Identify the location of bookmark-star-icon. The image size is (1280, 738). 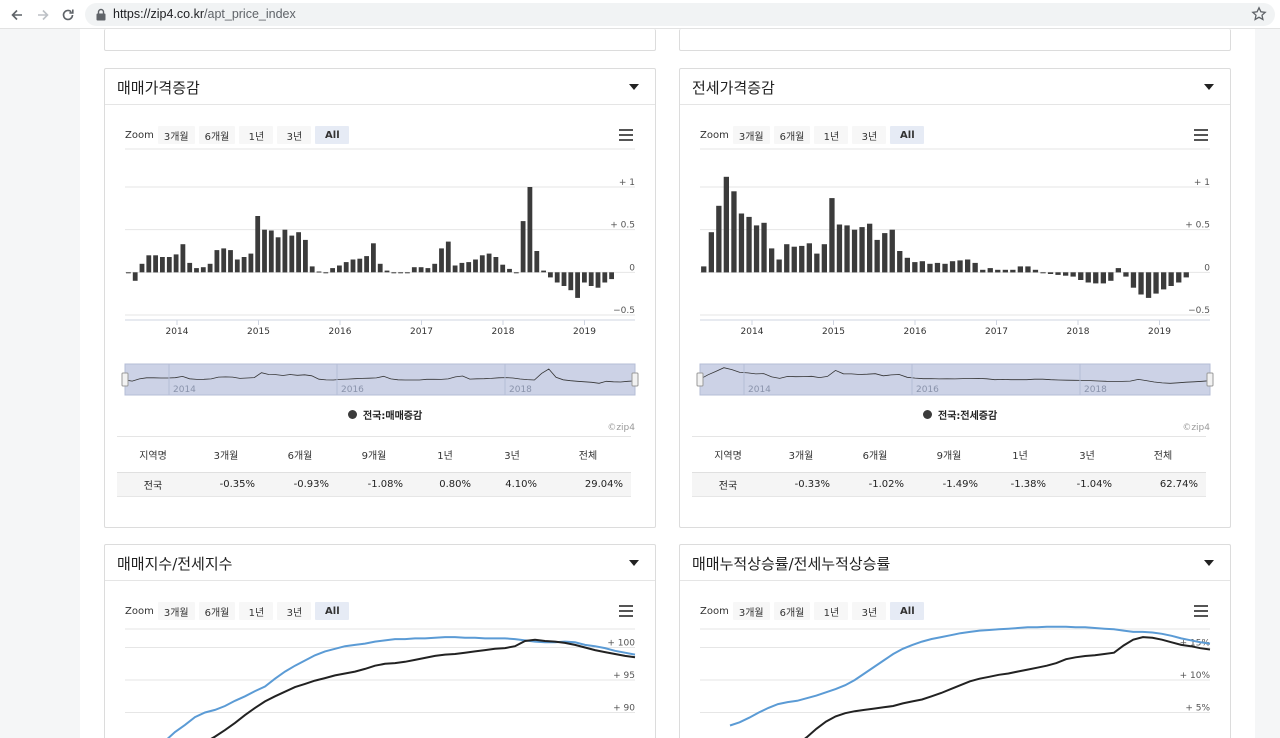
(1259, 14).